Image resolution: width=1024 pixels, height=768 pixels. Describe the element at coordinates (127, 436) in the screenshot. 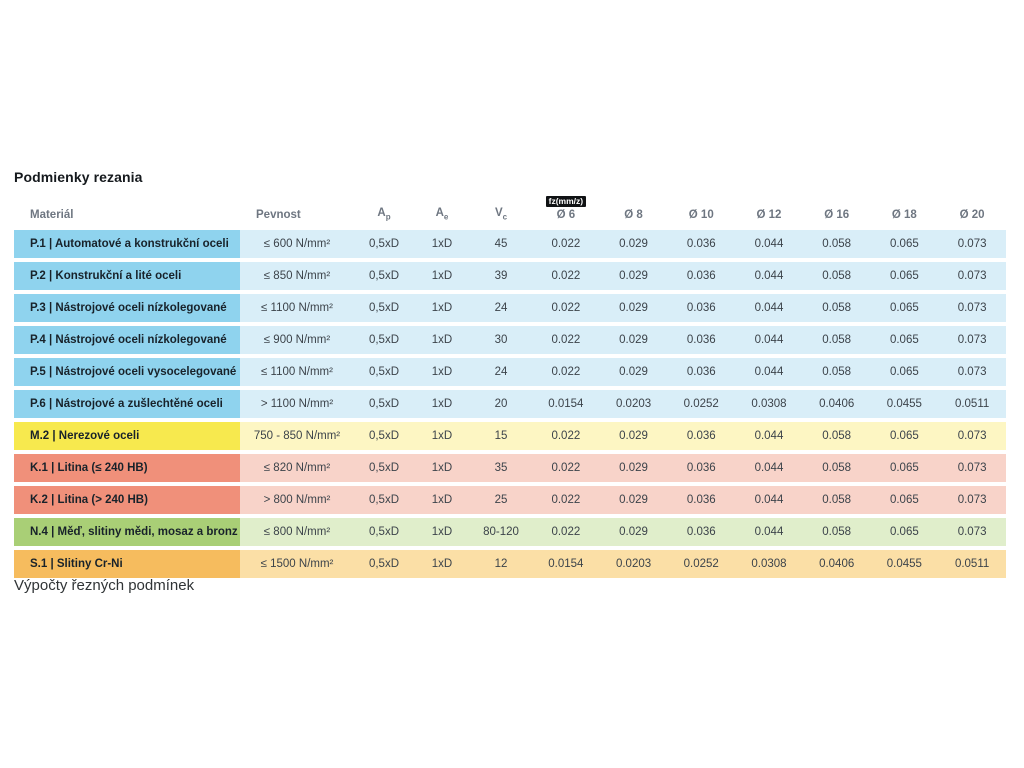

I see `material-cell: M.2 | Nerezové oceli` at that location.